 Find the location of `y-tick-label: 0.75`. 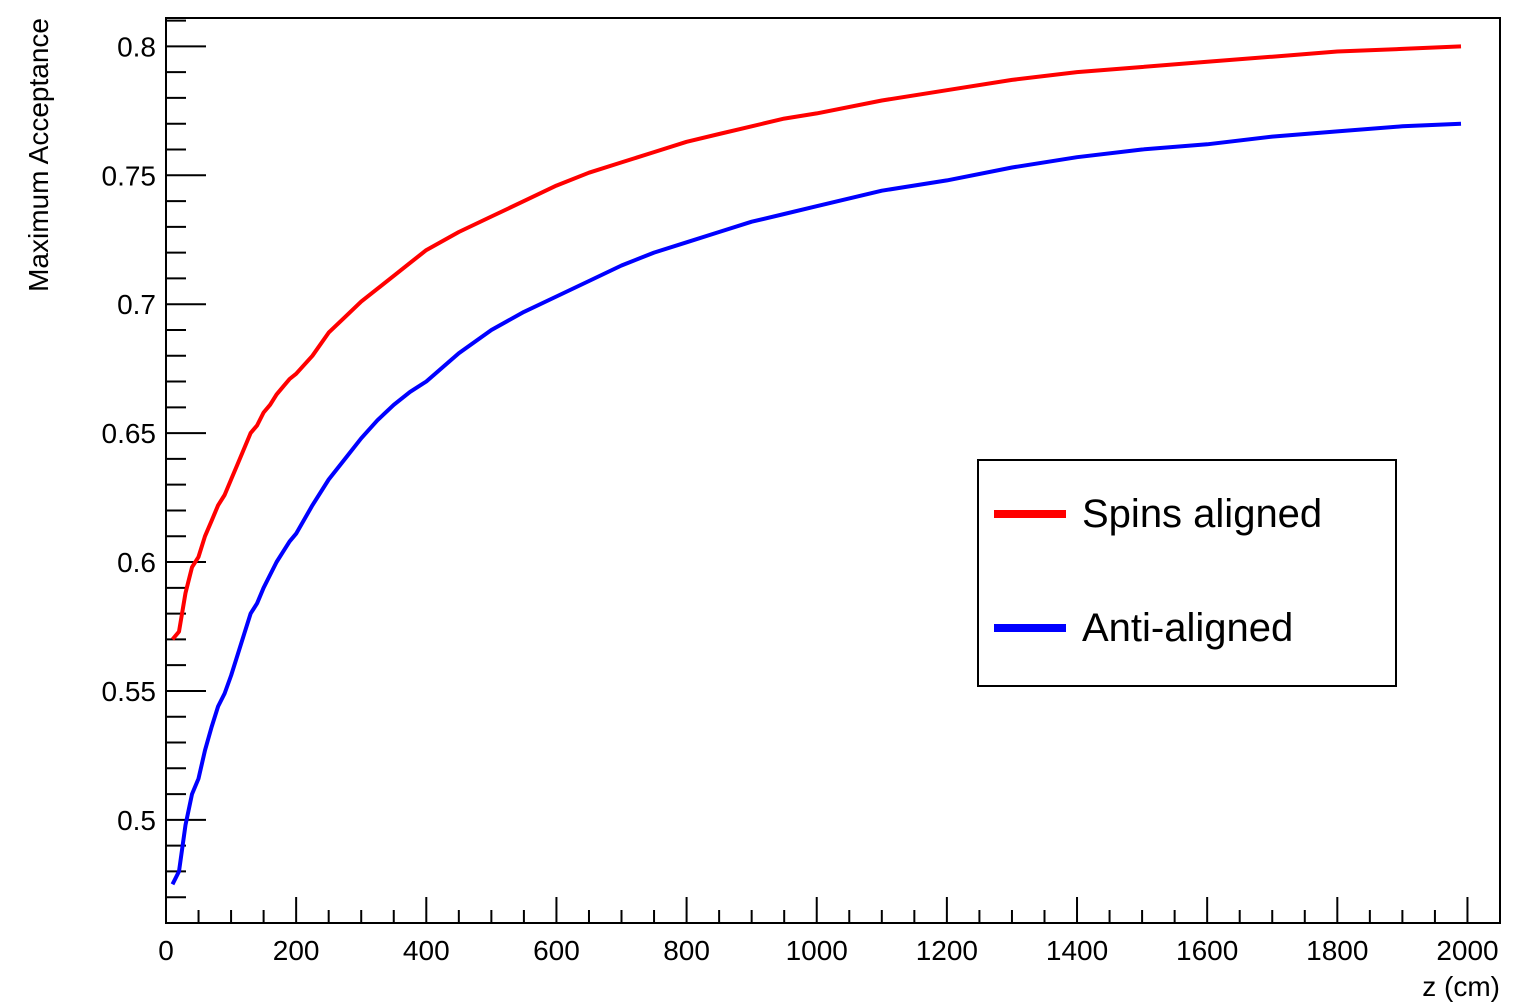

y-tick-label: 0.75 is located at coordinates (129, 175).